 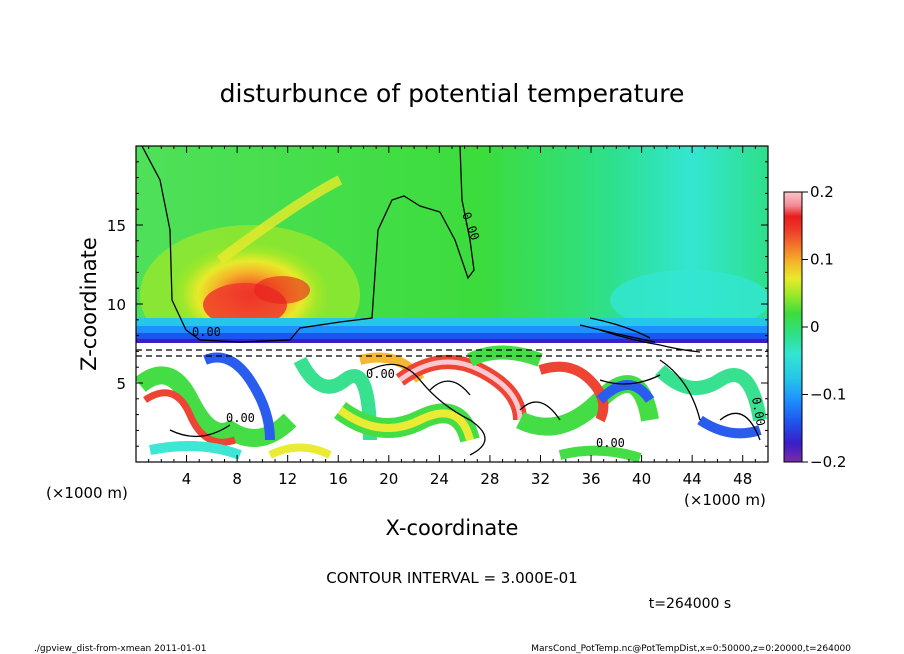 I want to click on x-tick-label: 12, so click(x=287, y=479).